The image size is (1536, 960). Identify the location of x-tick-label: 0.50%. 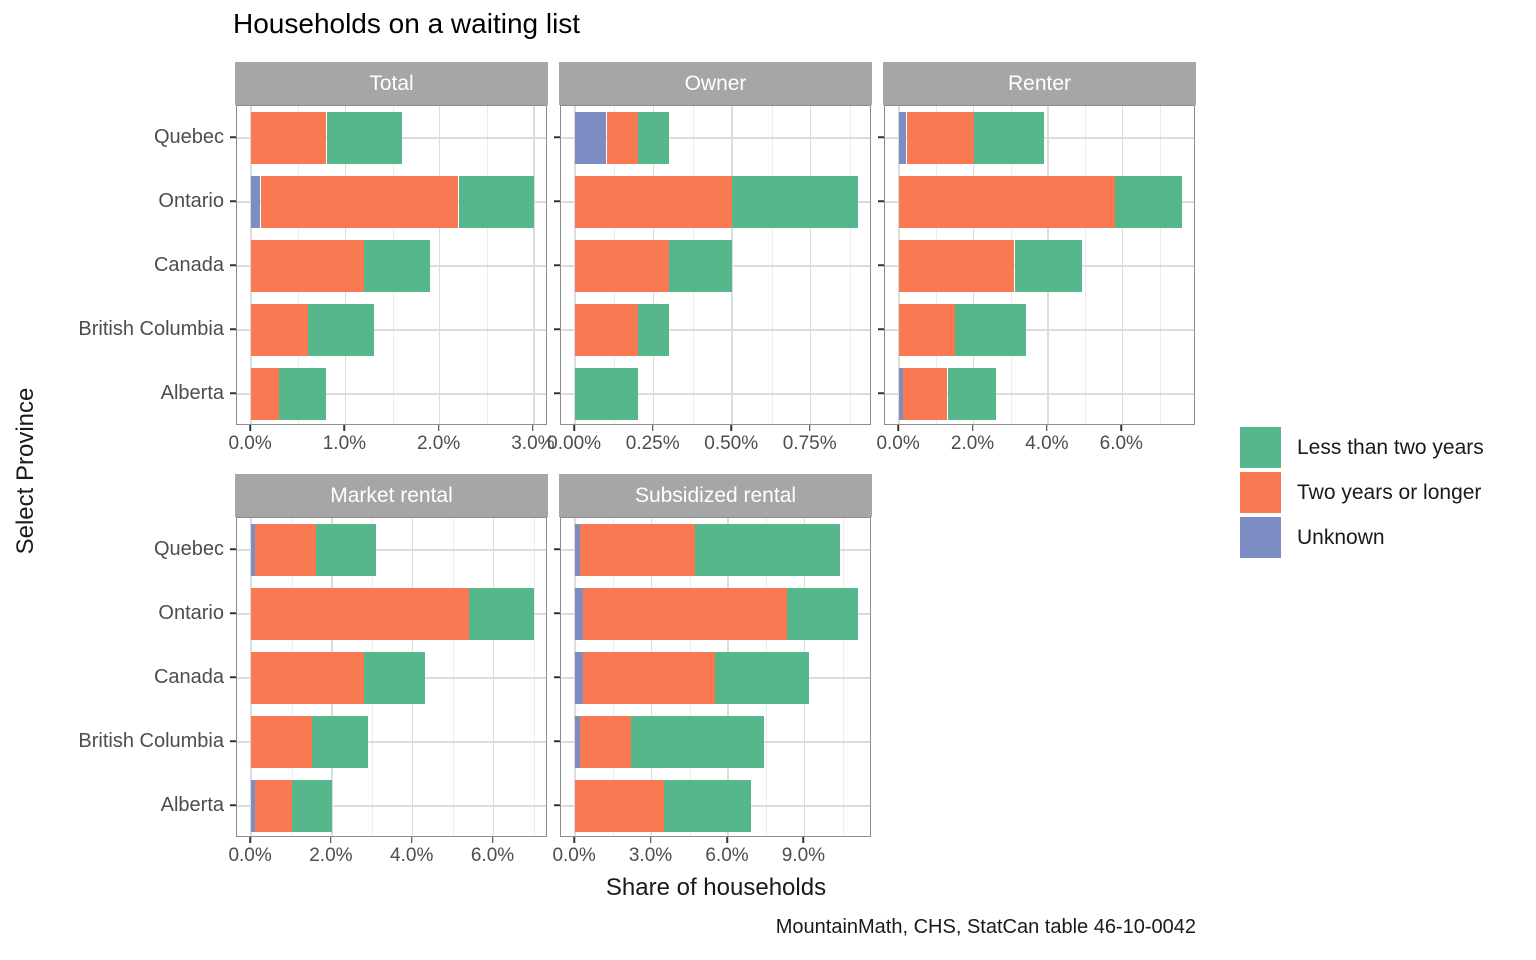
(731, 443).